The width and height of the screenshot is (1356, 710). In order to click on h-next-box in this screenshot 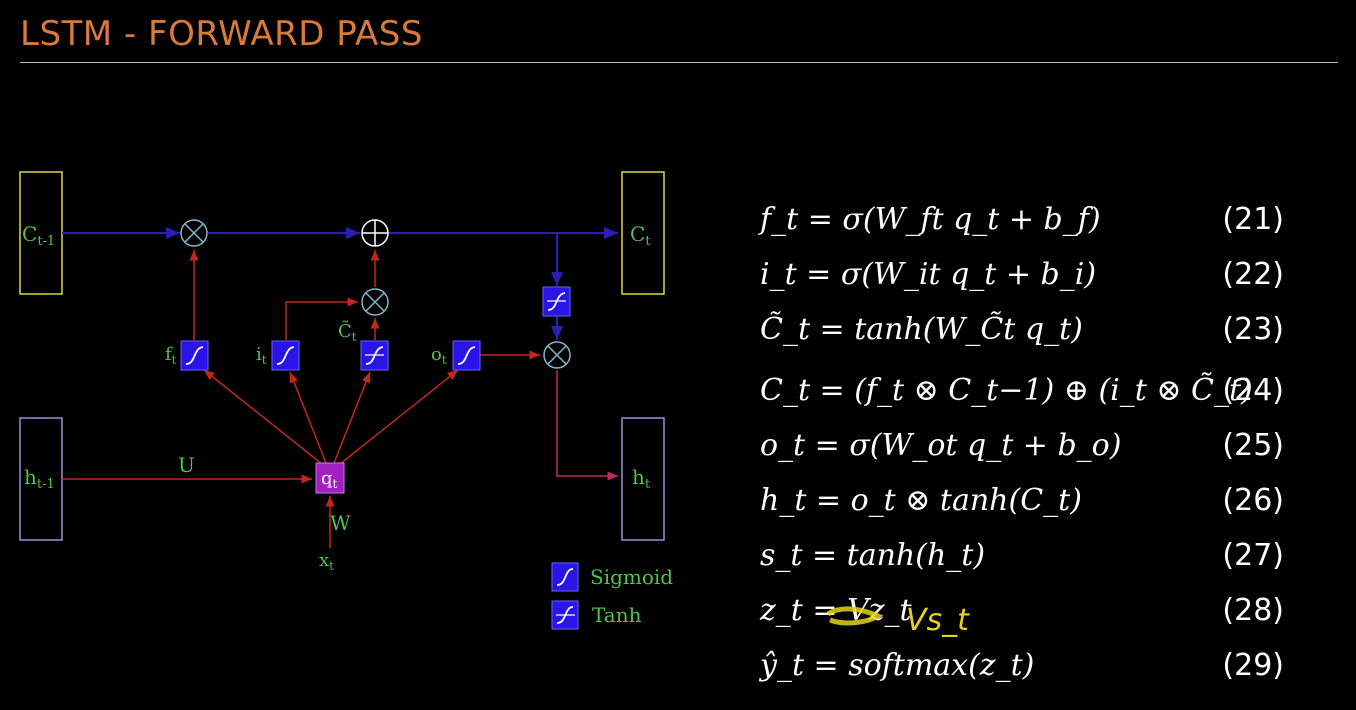, I will do `click(643, 479)`.